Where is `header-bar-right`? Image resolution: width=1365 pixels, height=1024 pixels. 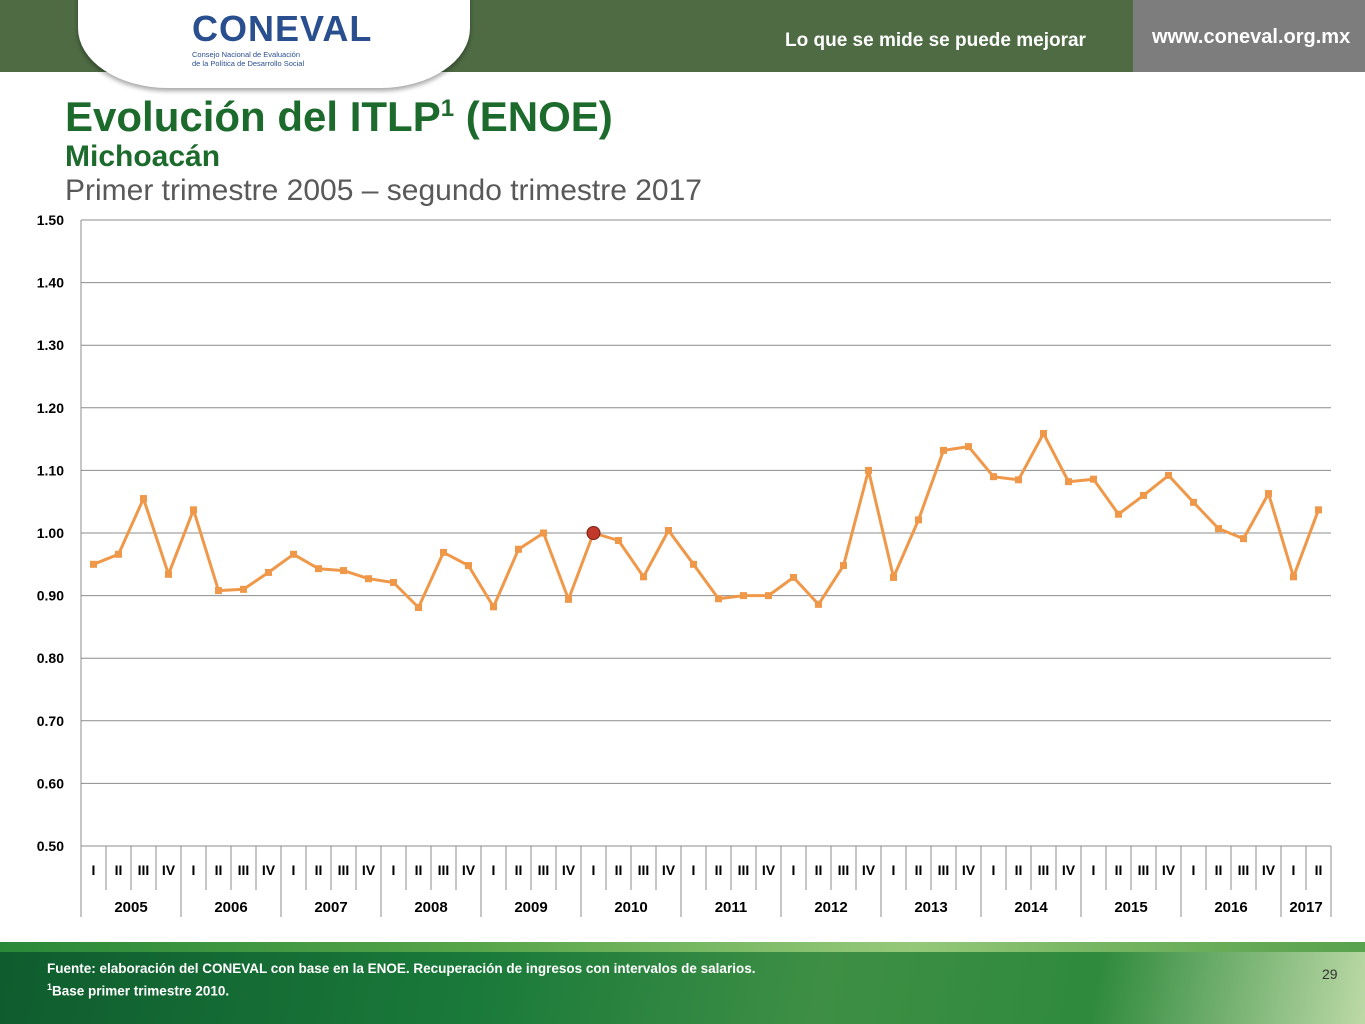 header-bar-right is located at coordinates (1249, 36).